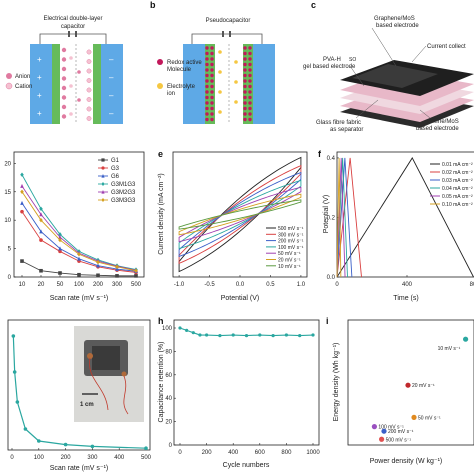 This screenshot has height=474, width=474. What do you see at coordinates (76, 84) in the screenshot?
I see `edlc-ions` at bounding box center [76, 84].